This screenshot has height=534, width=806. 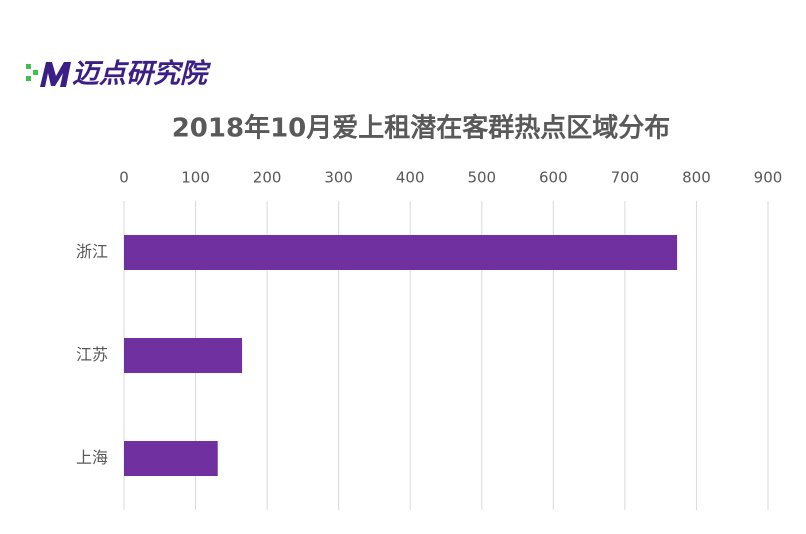 I want to click on x-tick-label: 800, so click(x=696, y=178).